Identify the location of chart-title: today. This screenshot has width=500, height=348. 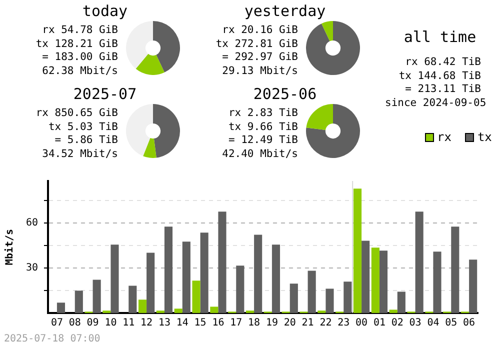
(105, 11).